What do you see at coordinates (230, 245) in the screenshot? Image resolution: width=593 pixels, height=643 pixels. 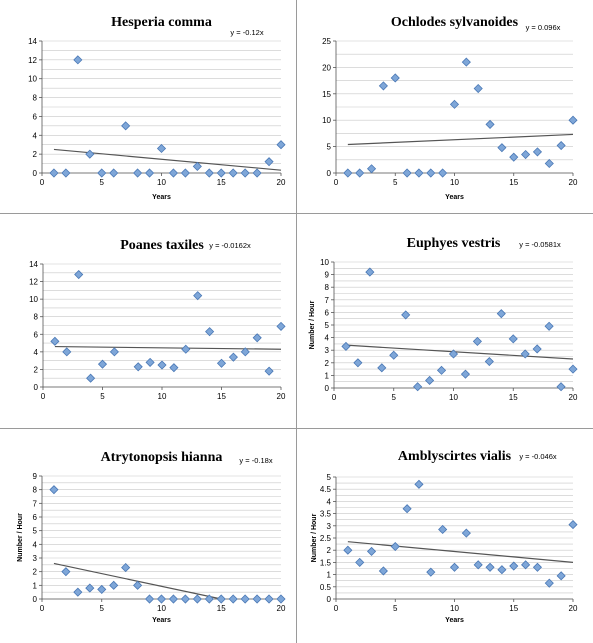 I see `trend-equation: y = -0.0162x` at bounding box center [230, 245].